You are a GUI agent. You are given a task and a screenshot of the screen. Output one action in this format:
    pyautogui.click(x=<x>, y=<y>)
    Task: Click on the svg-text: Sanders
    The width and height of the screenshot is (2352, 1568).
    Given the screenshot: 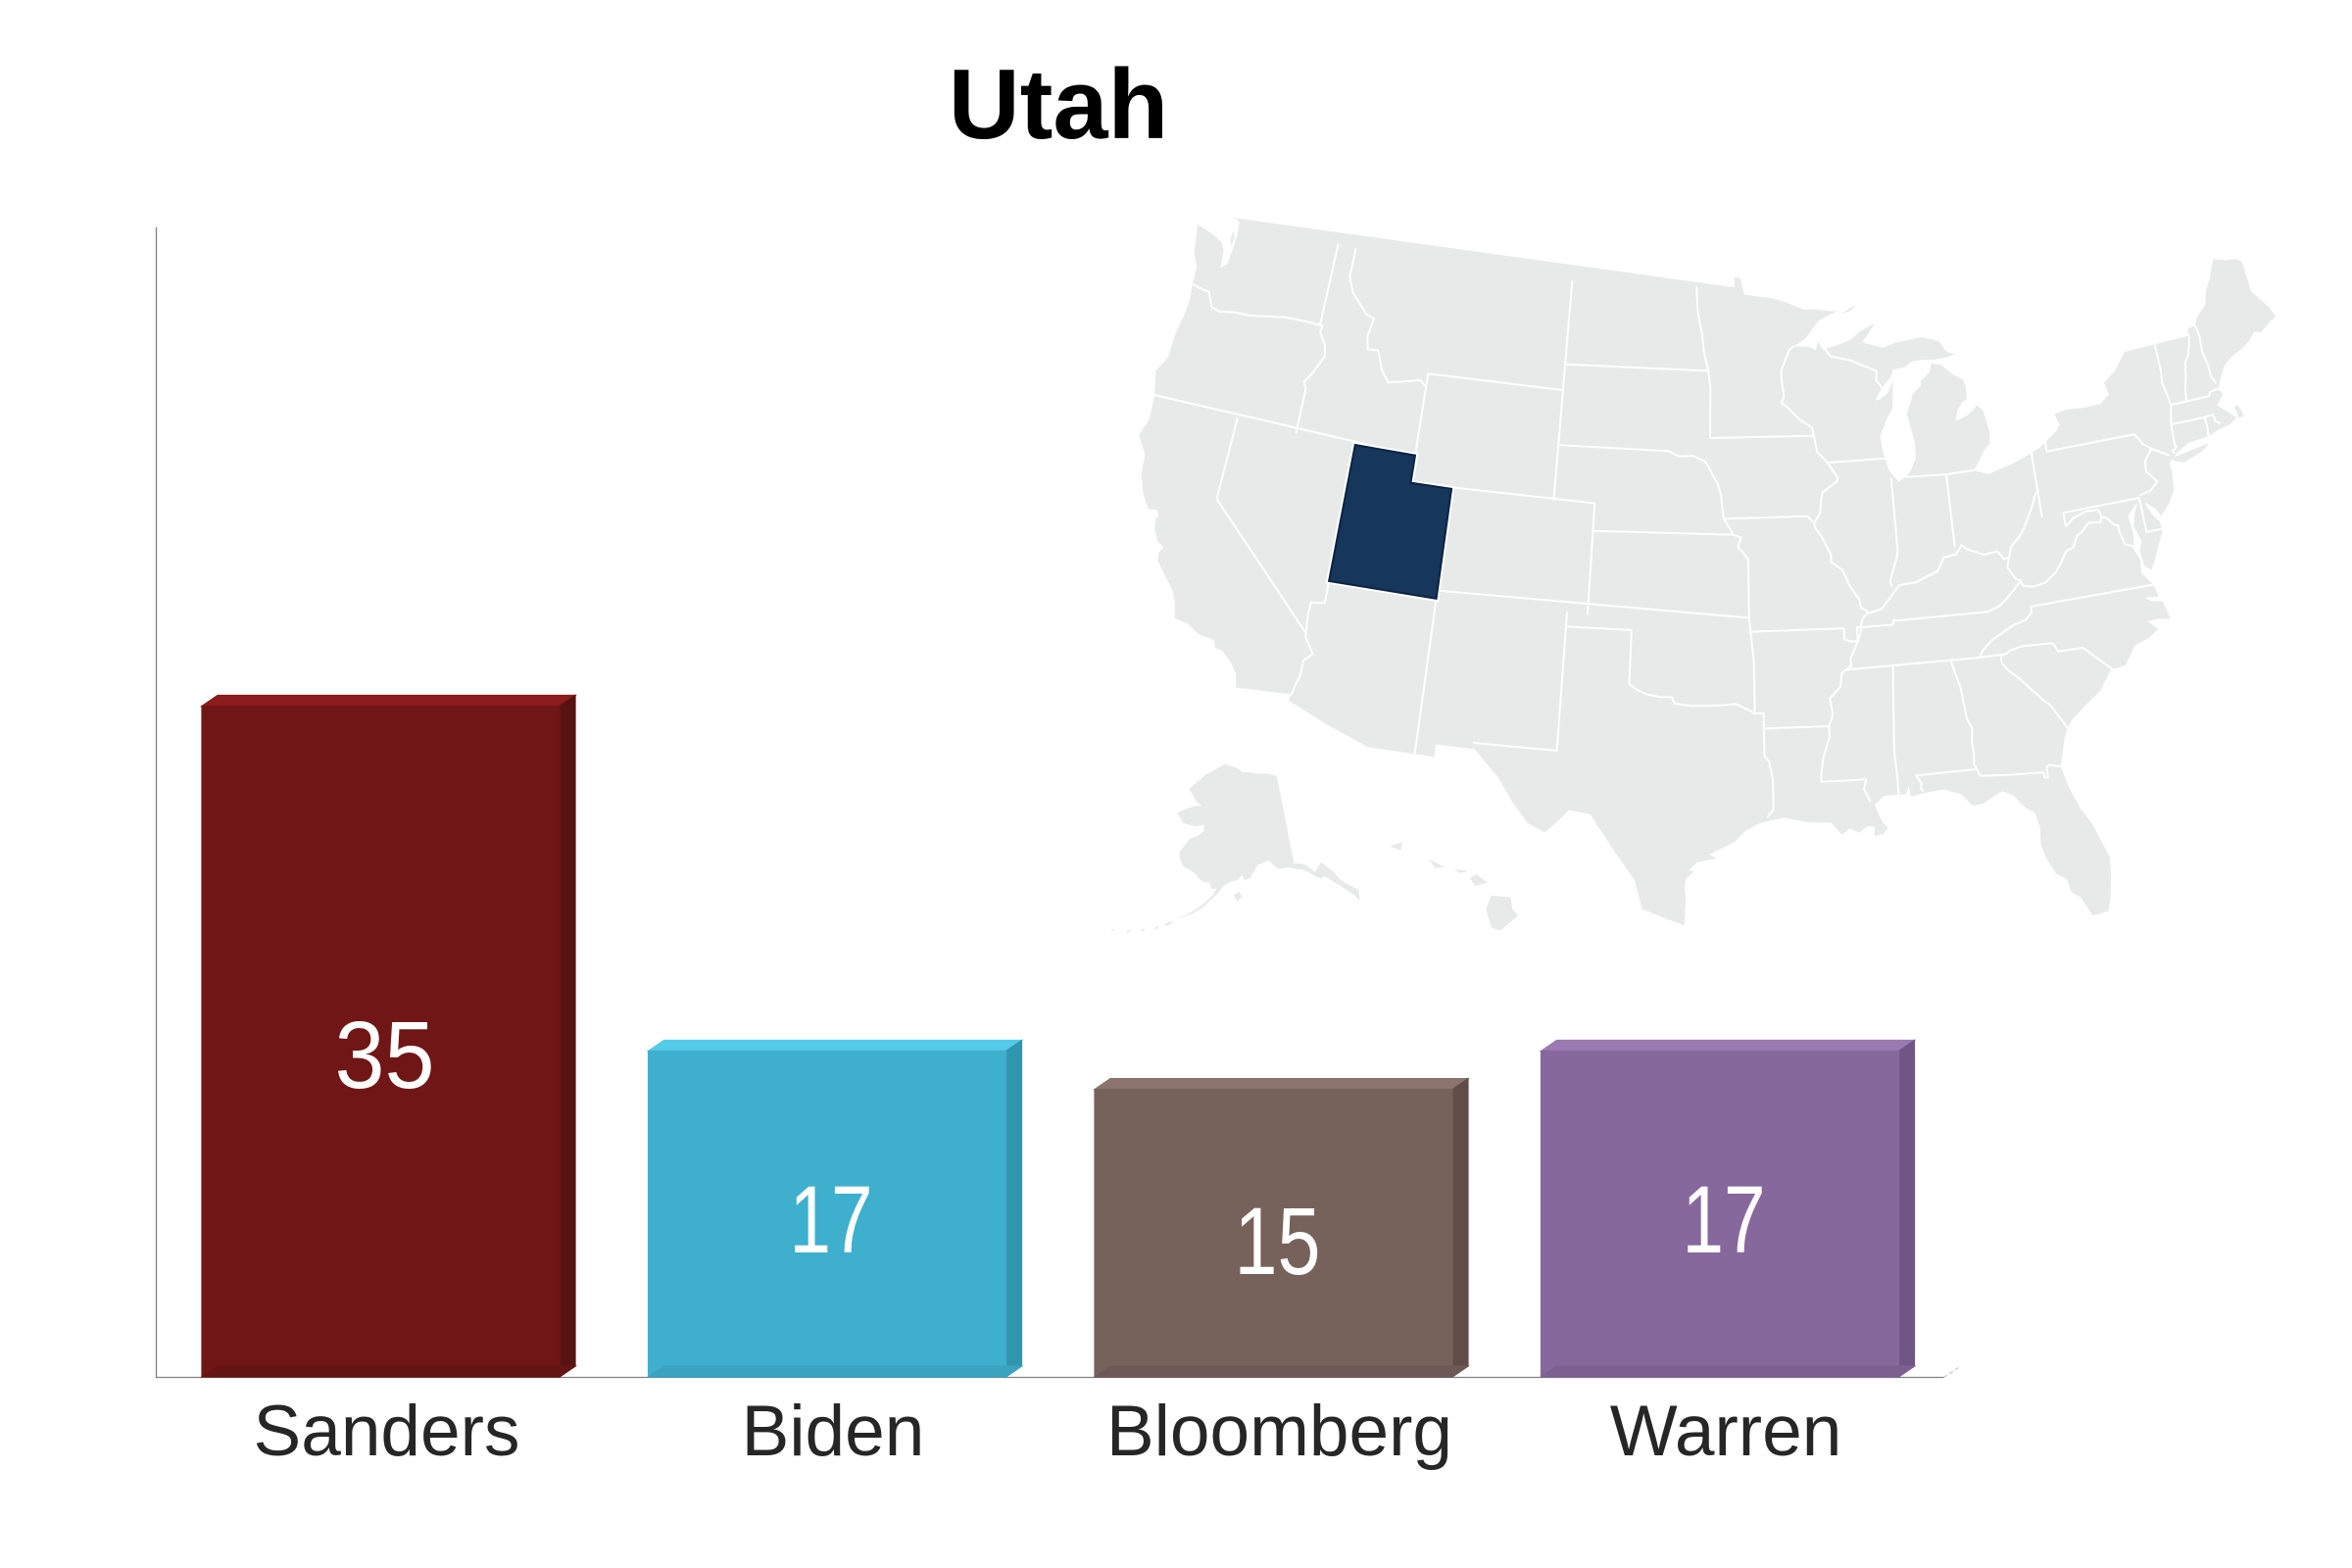 What is the action you would take?
    pyautogui.click(x=387, y=1431)
    